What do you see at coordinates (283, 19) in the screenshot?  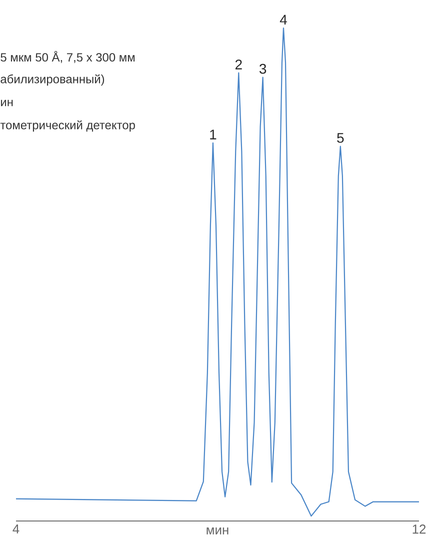 I see `annotation: 4` at bounding box center [283, 19].